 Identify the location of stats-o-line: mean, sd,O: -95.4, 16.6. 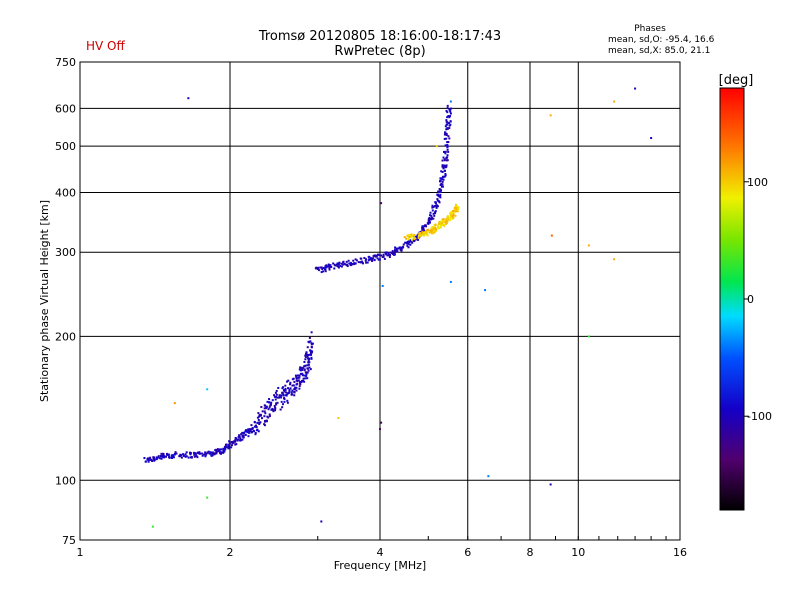
(661, 40).